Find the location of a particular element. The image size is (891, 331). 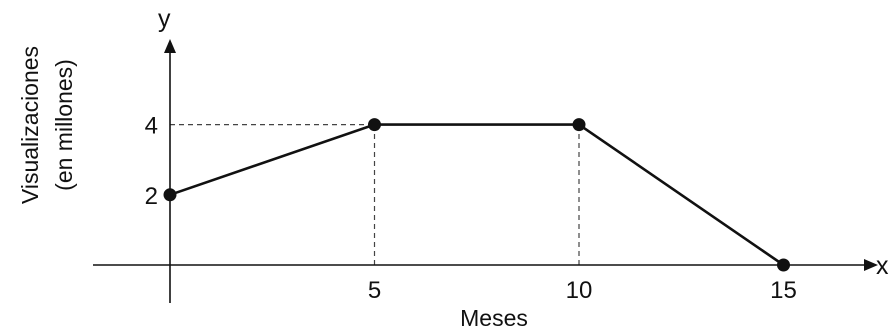

x-axis-arrow is located at coordinates (871, 265).